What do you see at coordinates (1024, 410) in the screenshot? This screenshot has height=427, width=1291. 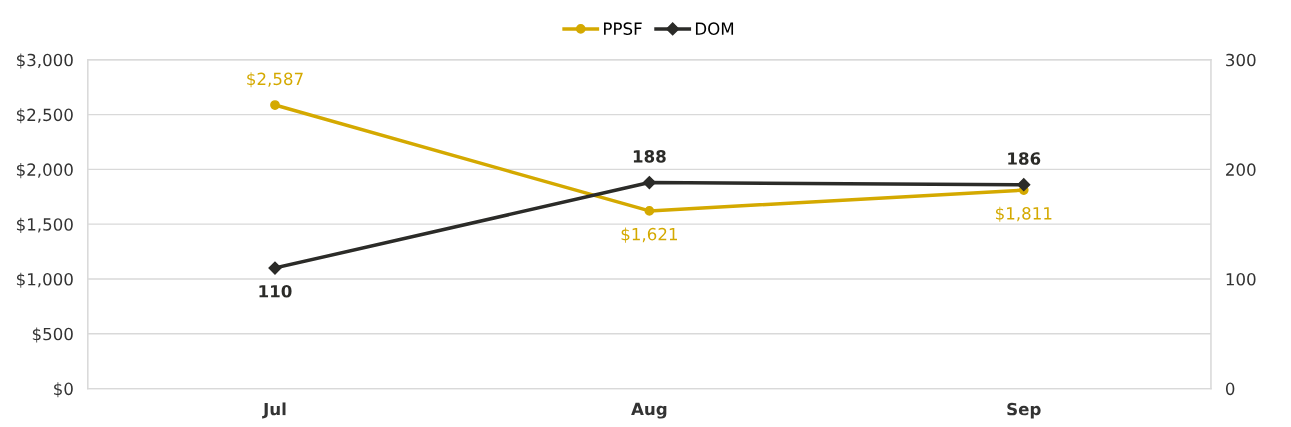 I see `x-tick-label: Sep` at bounding box center [1024, 410].